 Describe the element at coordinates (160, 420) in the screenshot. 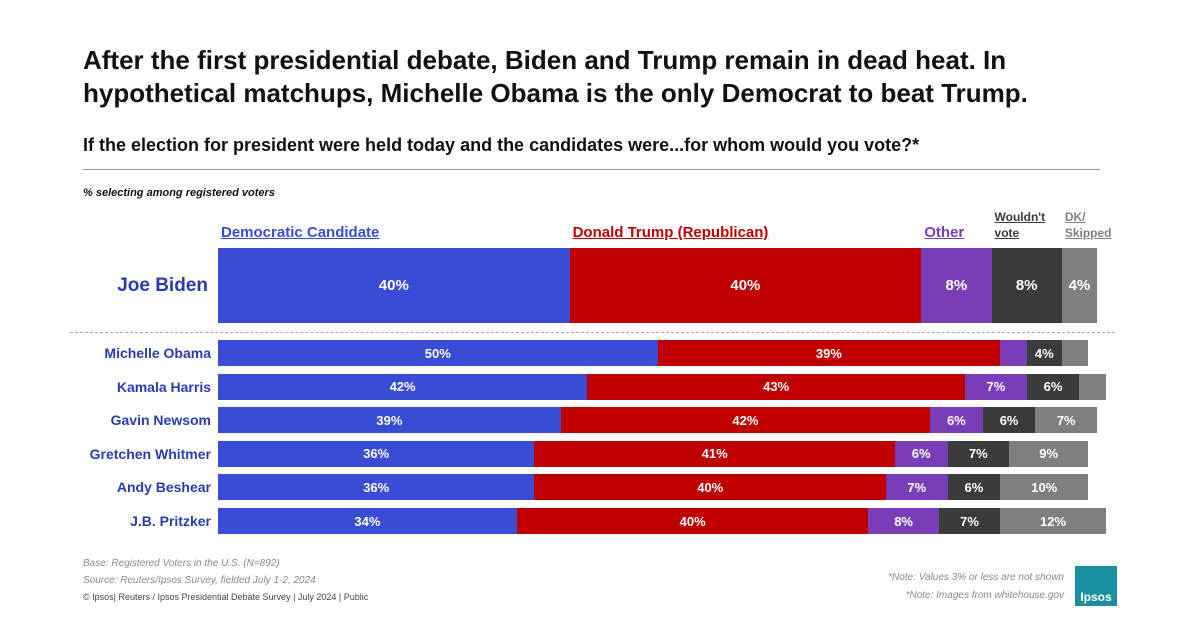

I see `category-label: Gavin Newsom` at that location.